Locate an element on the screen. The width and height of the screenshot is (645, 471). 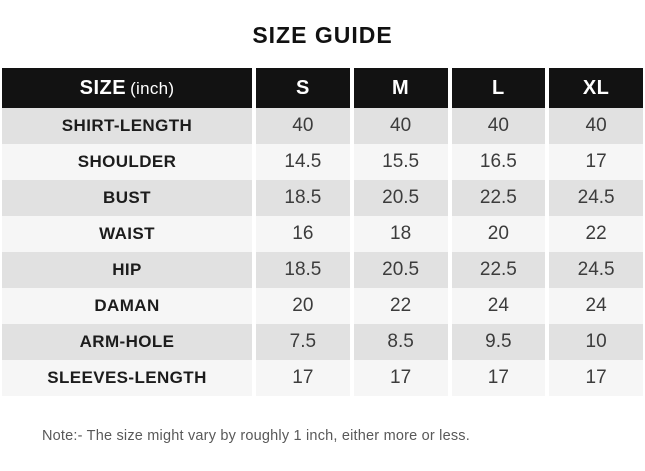
header-size-cell: SIZE (inch) is located at coordinates (127, 88).